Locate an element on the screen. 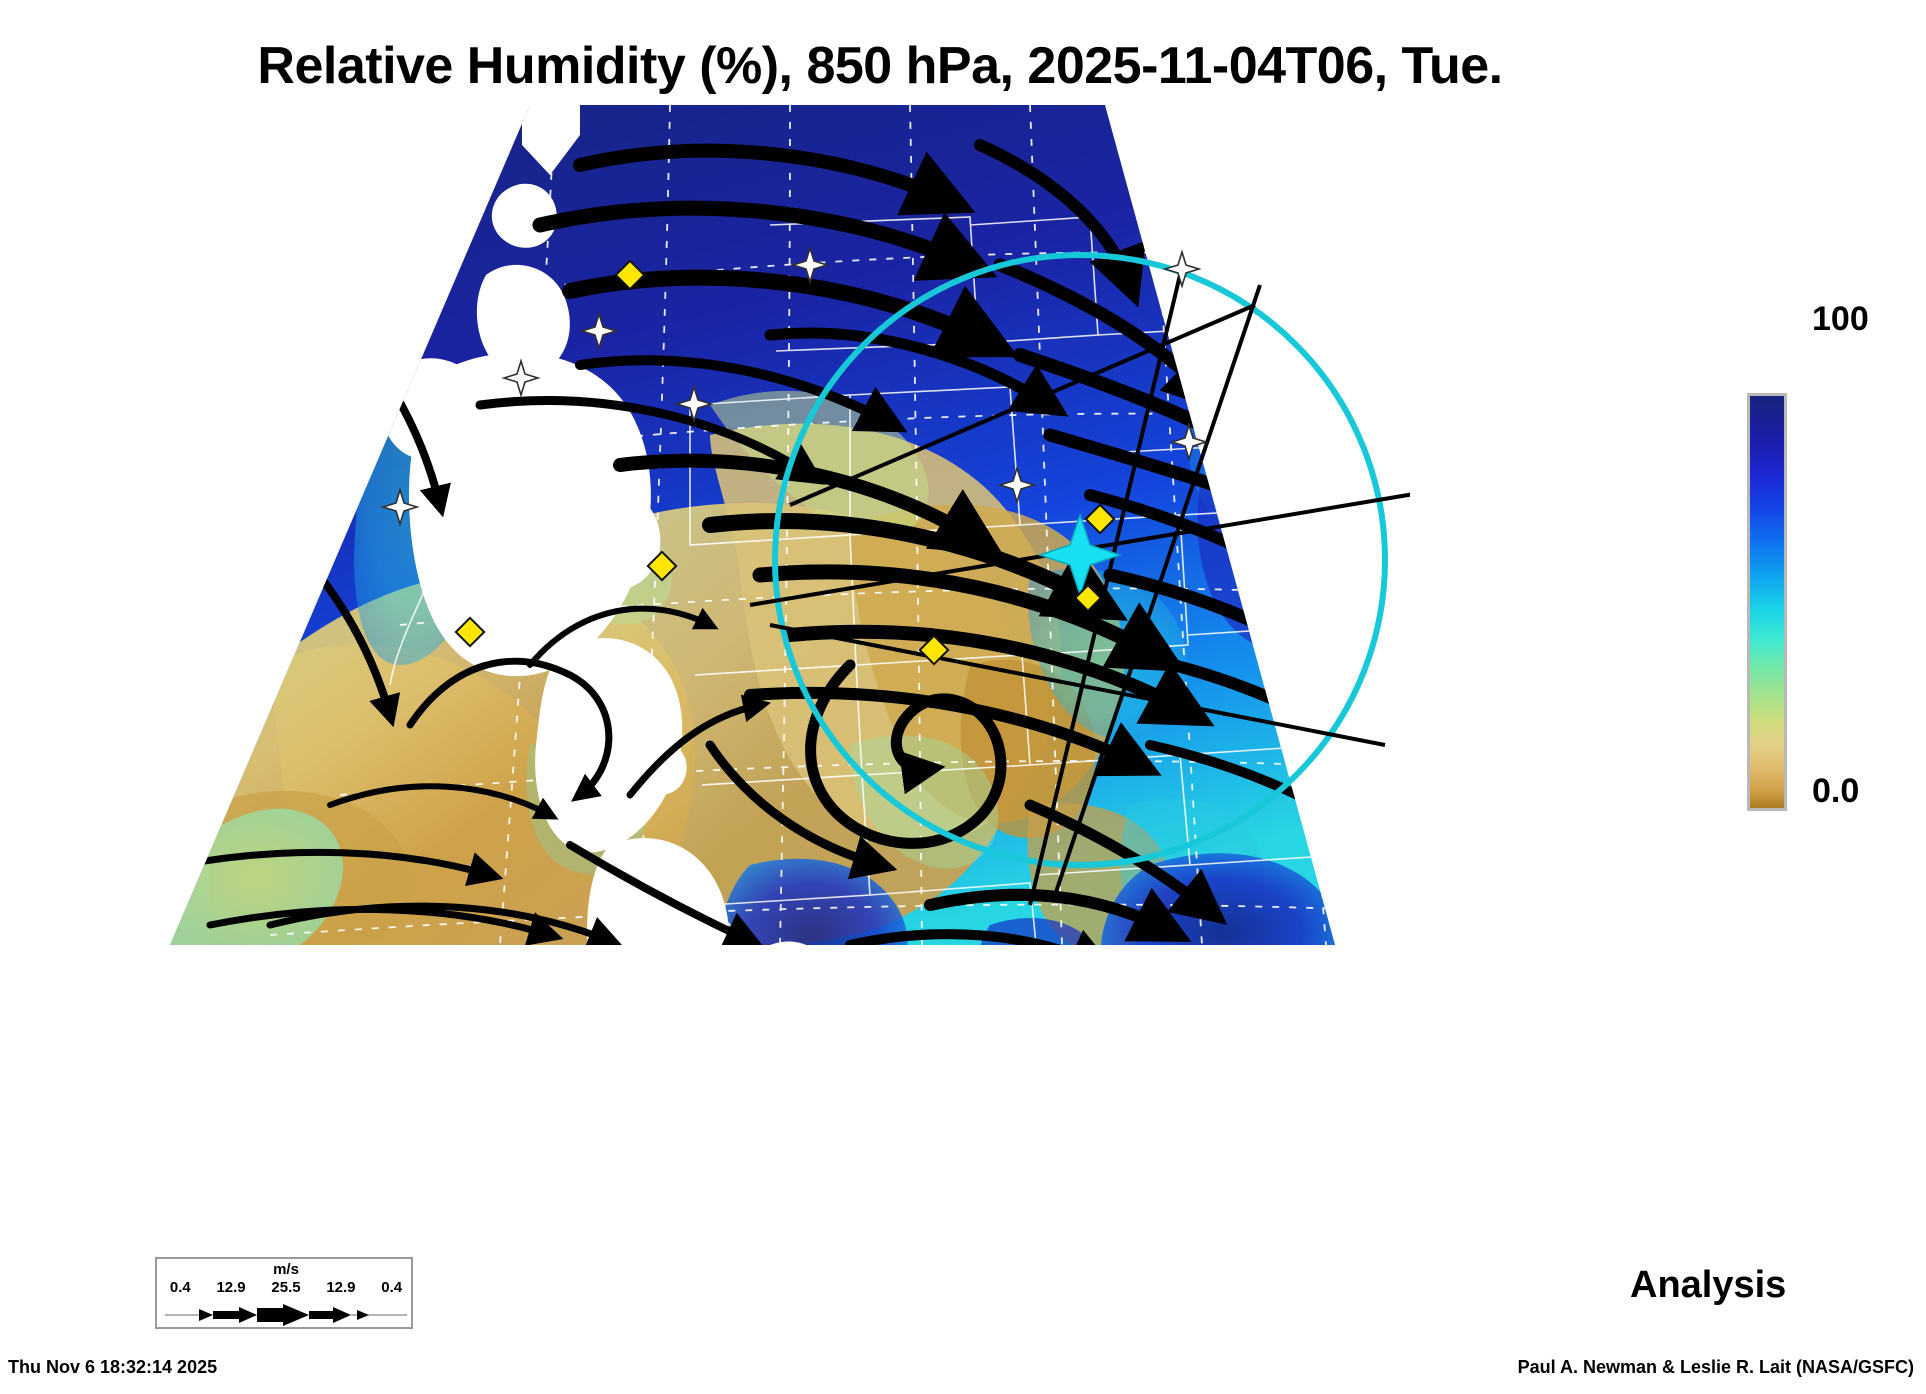 The image size is (1926, 1394). wind-legend-values: 0.4 12.9 25.5 12.9 0.4 is located at coordinates (286, 1287).